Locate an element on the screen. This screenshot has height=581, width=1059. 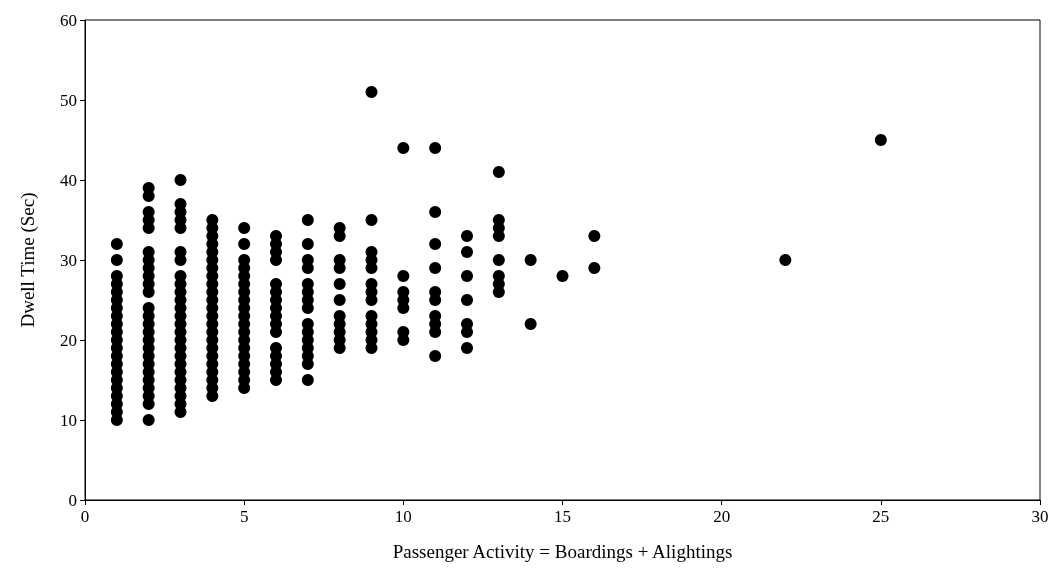
y-tick-label: 10 is located at coordinates (68, 420).